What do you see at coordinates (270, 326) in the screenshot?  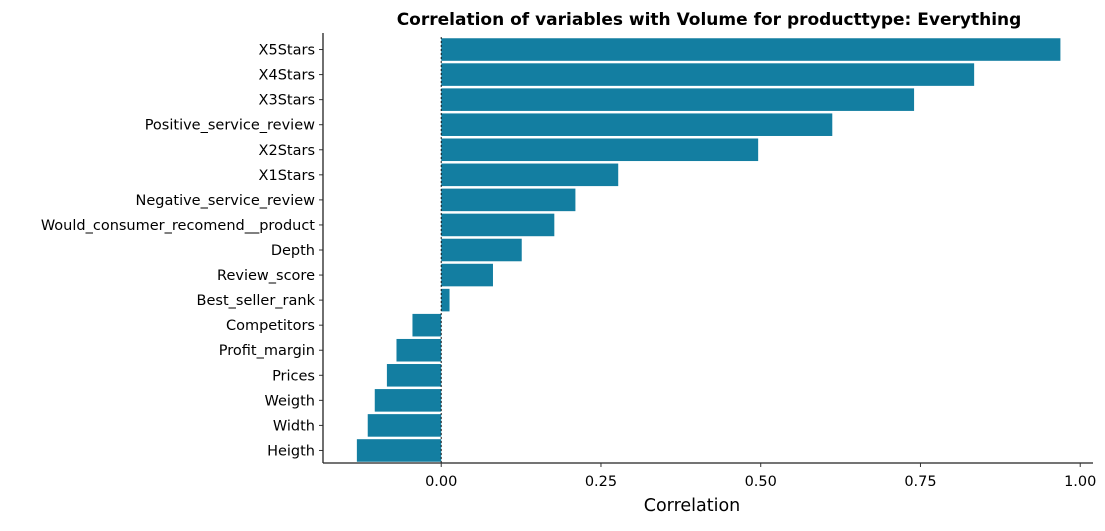 I see `y-tick-label-competitors: Competitors` at bounding box center [270, 326].